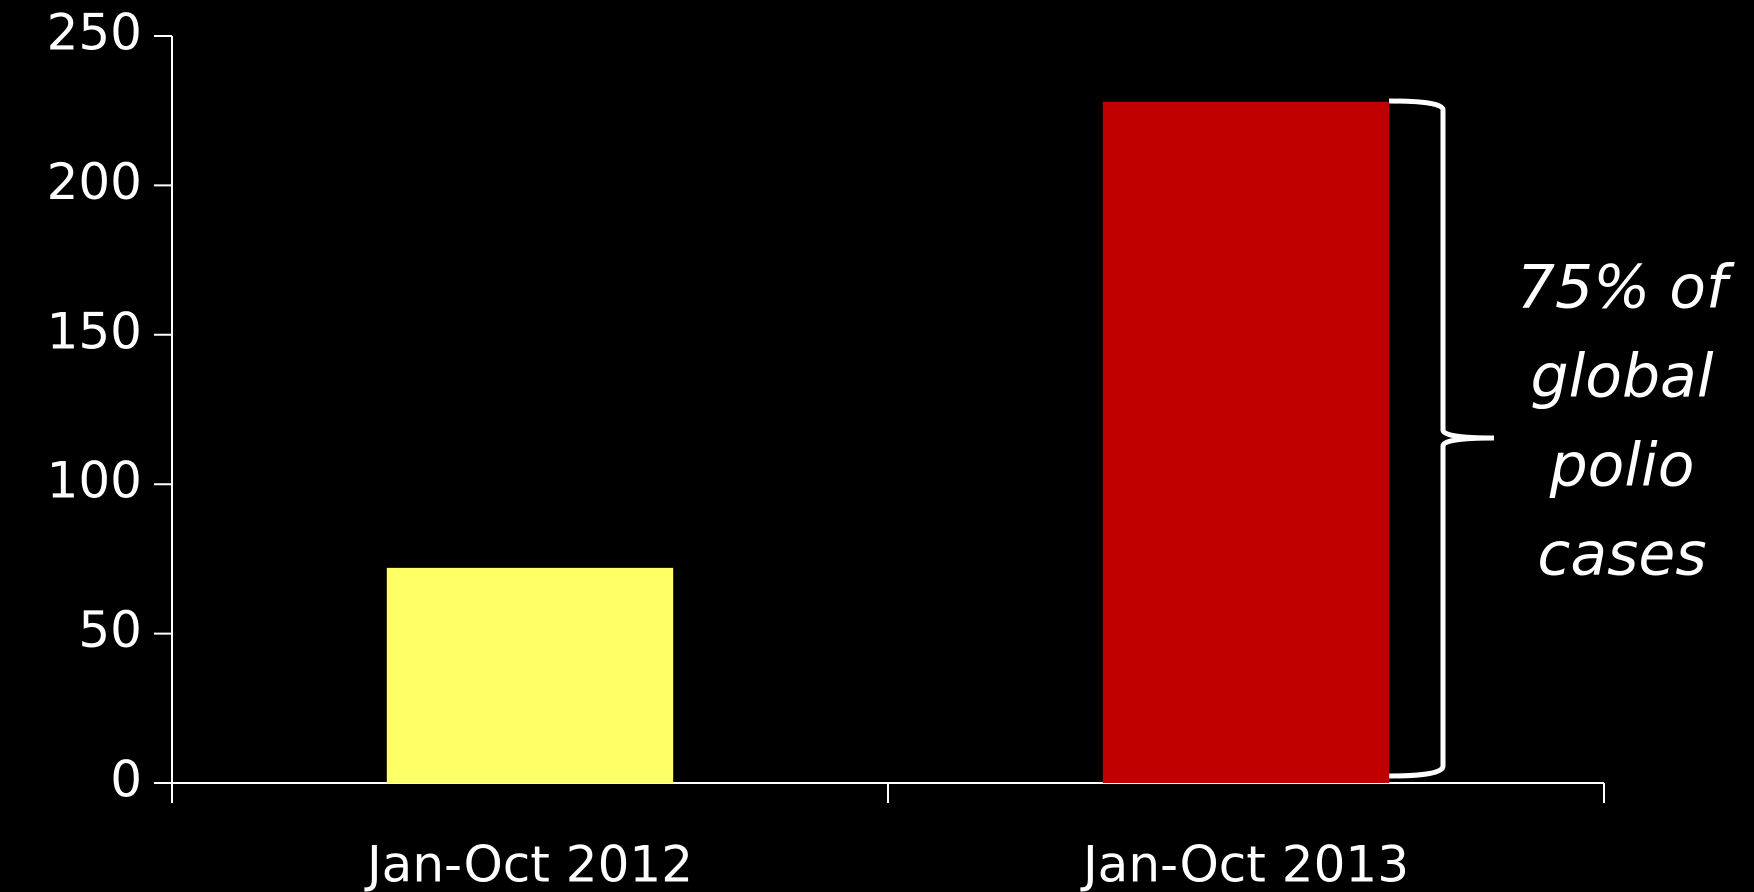  Describe the element at coordinates (94, 331) in the screenshot. I see `y-tick-label: 150` at that location.